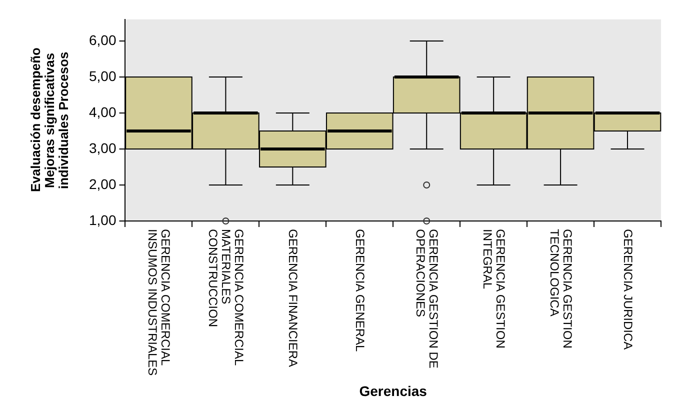 Image resolution: width=677 pixels, height=413 pixels. Describe the element at coordinates (102, 112) in the screenshot. I see `y-tick-label: 4,00` at that location.